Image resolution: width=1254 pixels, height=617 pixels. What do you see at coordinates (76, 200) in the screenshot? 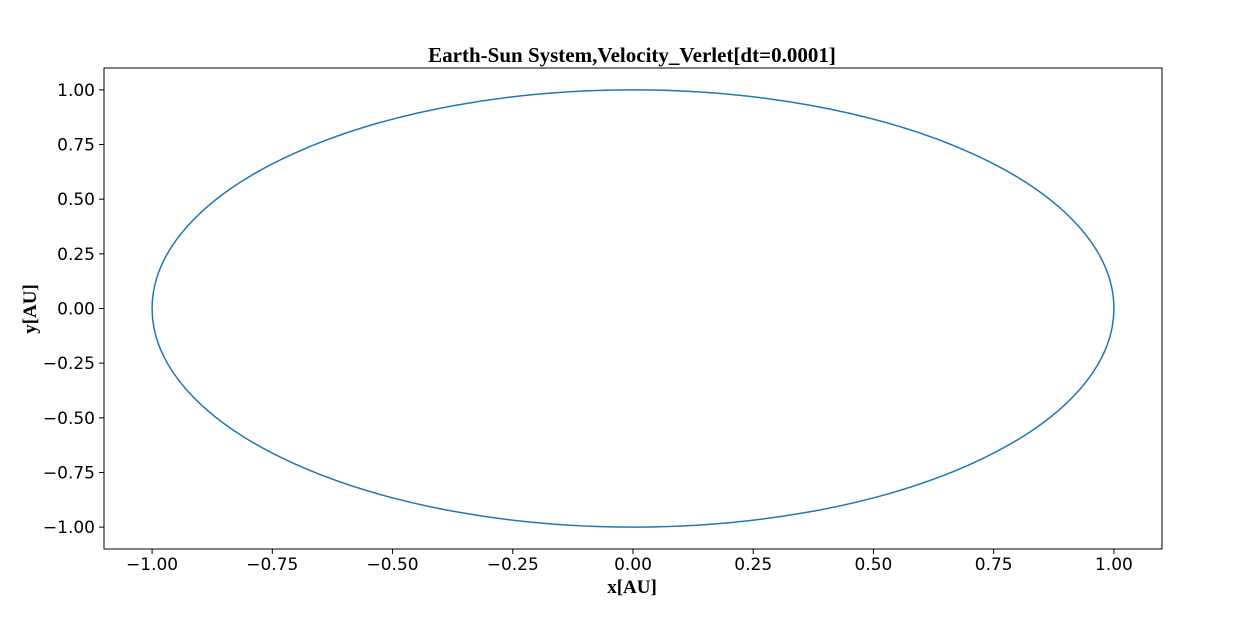
I see `y-tick-label: 0.50` at bounding box center [76, 200].